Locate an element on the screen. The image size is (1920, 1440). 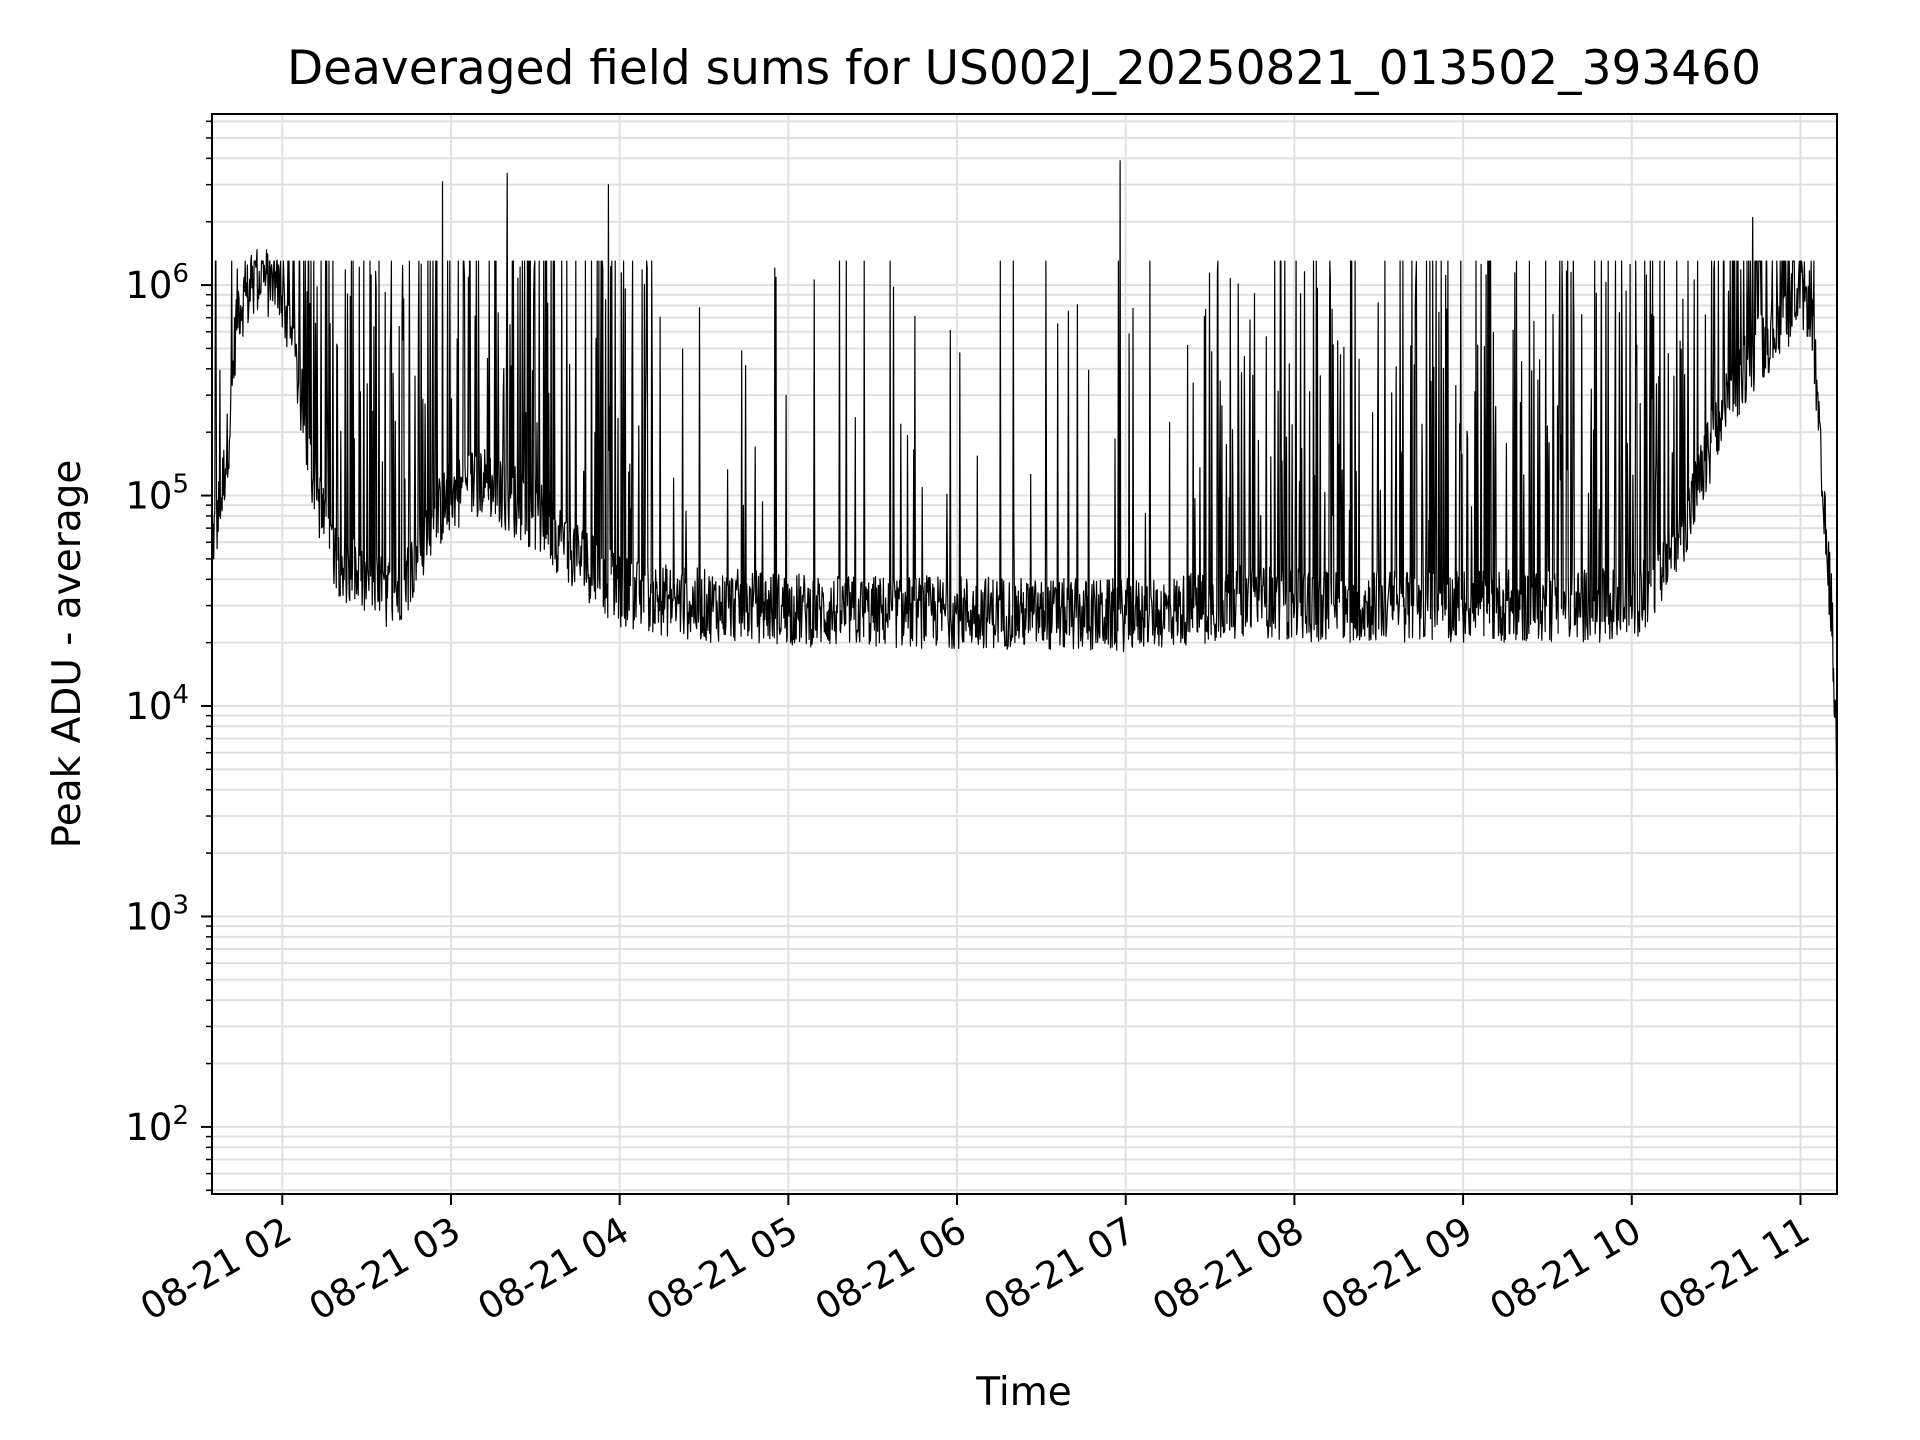
y-tick-label: 104 is located at coordinates (157, 704).